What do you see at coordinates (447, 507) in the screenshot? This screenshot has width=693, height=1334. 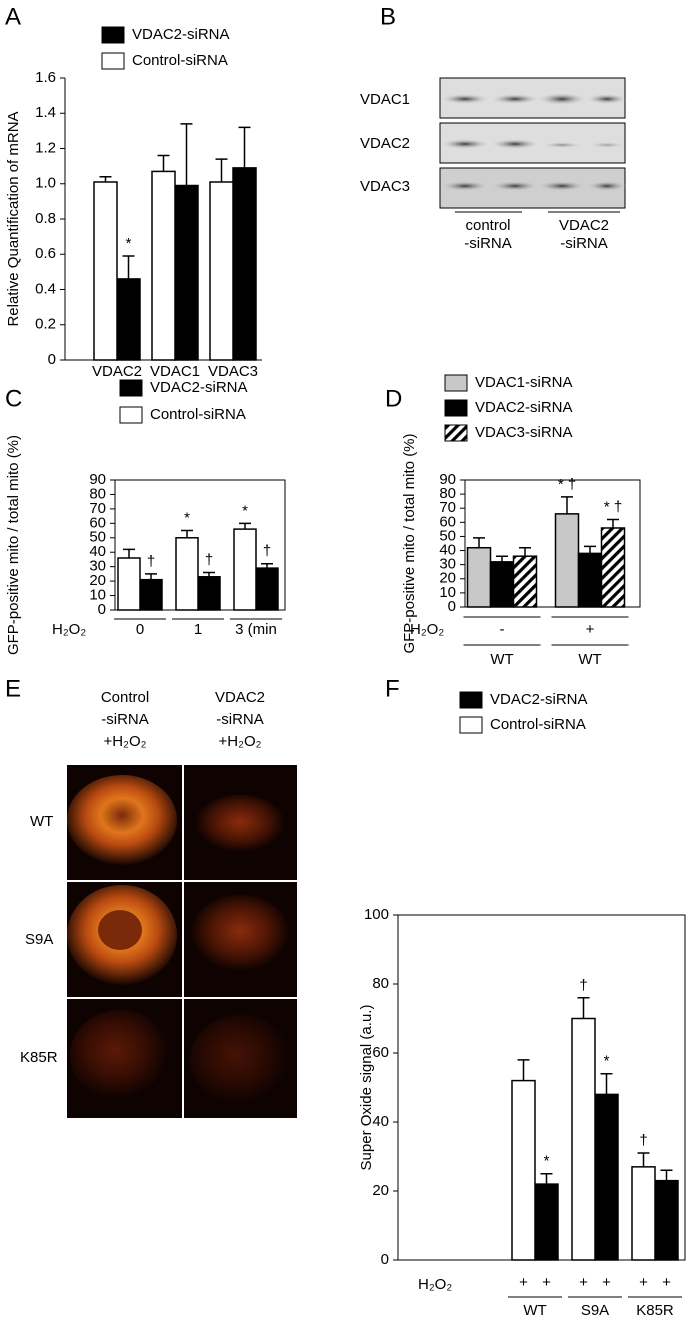 I see `y-tick-label: 70` at bounding box center [447, 507].